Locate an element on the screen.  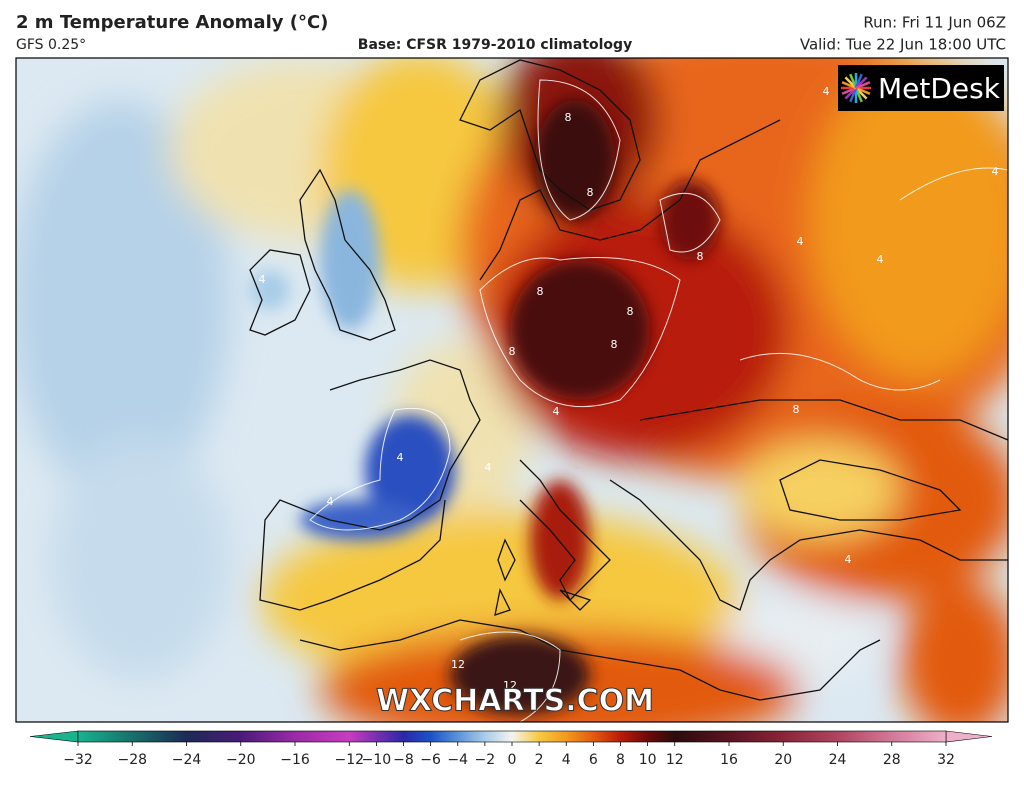
logo: MetDesk is located at coordinates (921, 88).